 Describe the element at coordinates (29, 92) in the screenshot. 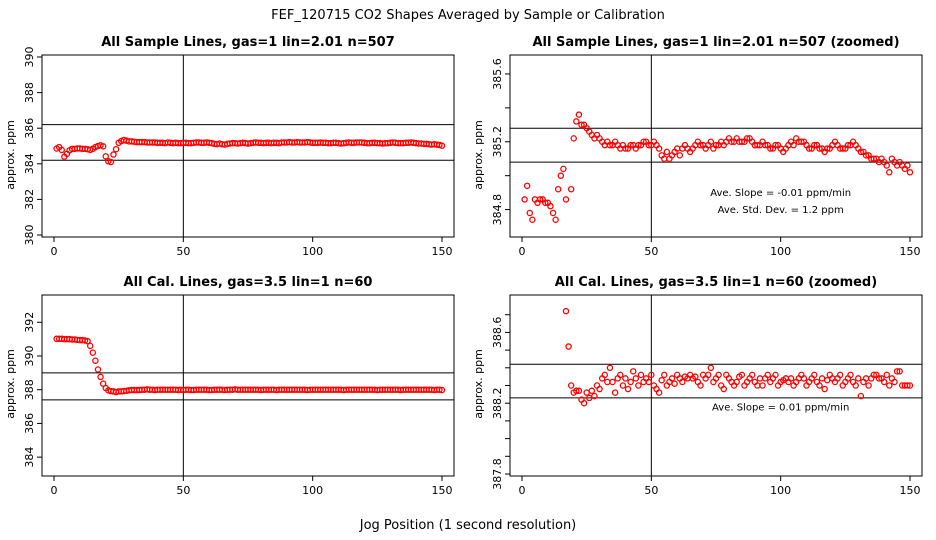

I see `y-tick-label: 388` at that location.